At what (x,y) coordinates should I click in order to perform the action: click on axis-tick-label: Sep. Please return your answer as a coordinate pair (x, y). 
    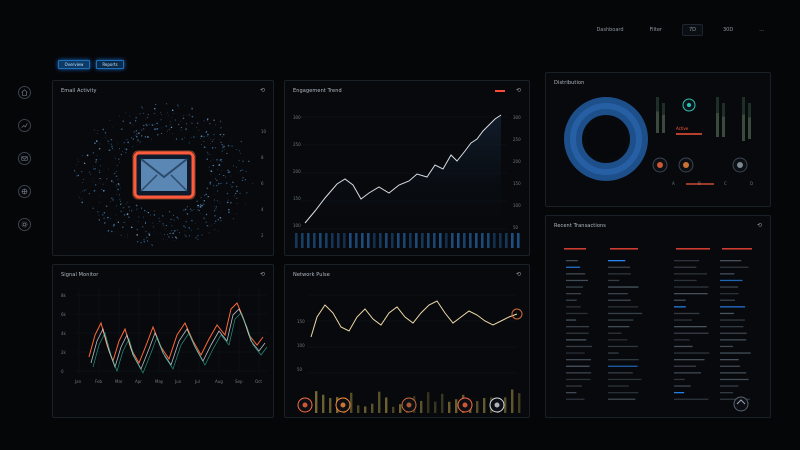
    Looking at the image, I should click on (239, 381).